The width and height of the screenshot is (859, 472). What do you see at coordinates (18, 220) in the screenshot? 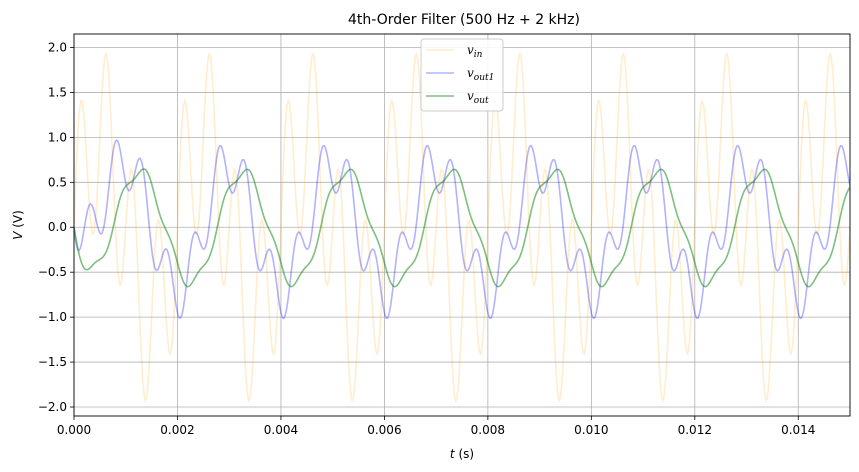
I see `y-axis-unit: (V)` at bounding box center [18, 220].